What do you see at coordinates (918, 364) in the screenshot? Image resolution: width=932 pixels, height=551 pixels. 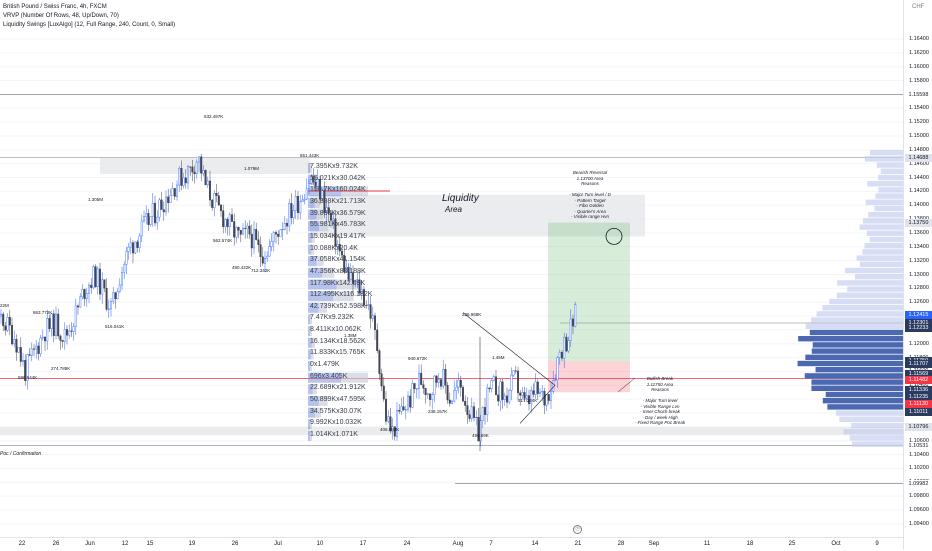 I see `price-level-label: 1.11707` at bounding box center [918, 364].